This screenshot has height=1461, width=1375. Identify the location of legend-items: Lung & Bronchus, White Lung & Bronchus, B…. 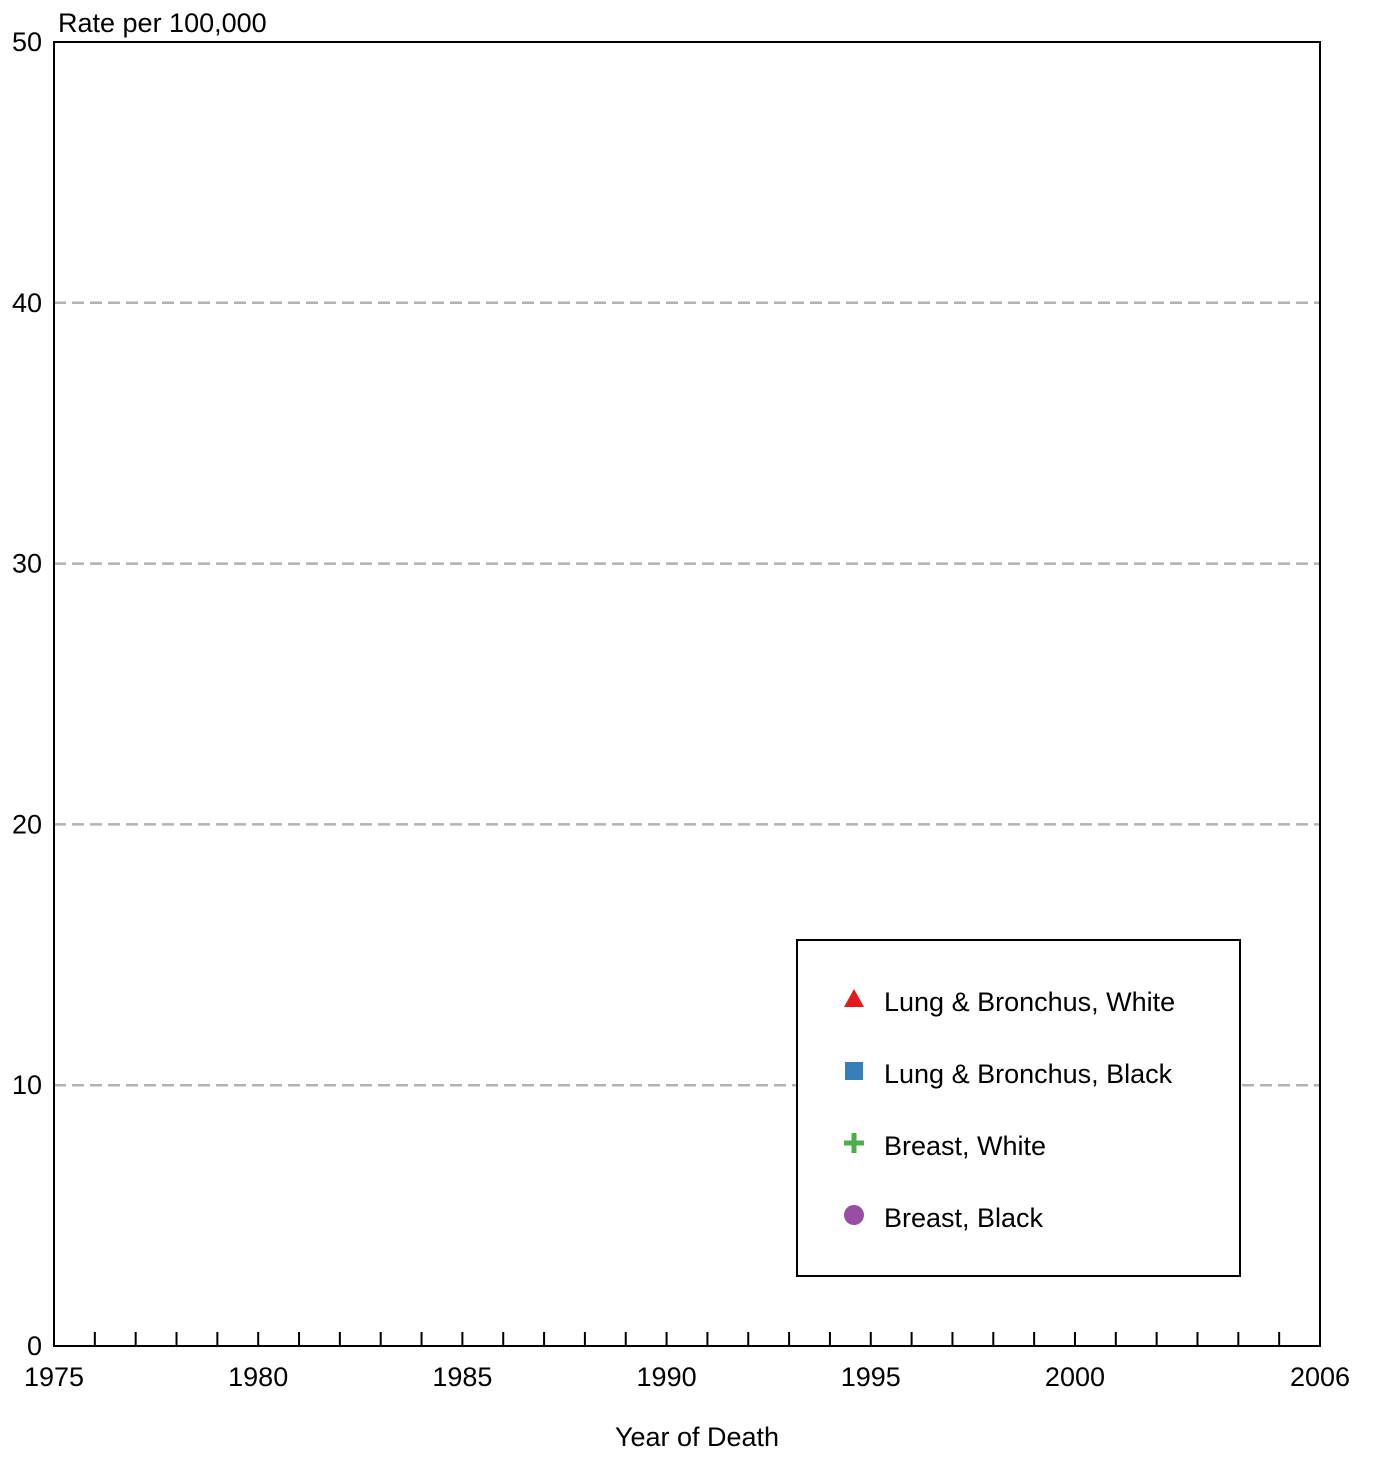
(1009, 1110).